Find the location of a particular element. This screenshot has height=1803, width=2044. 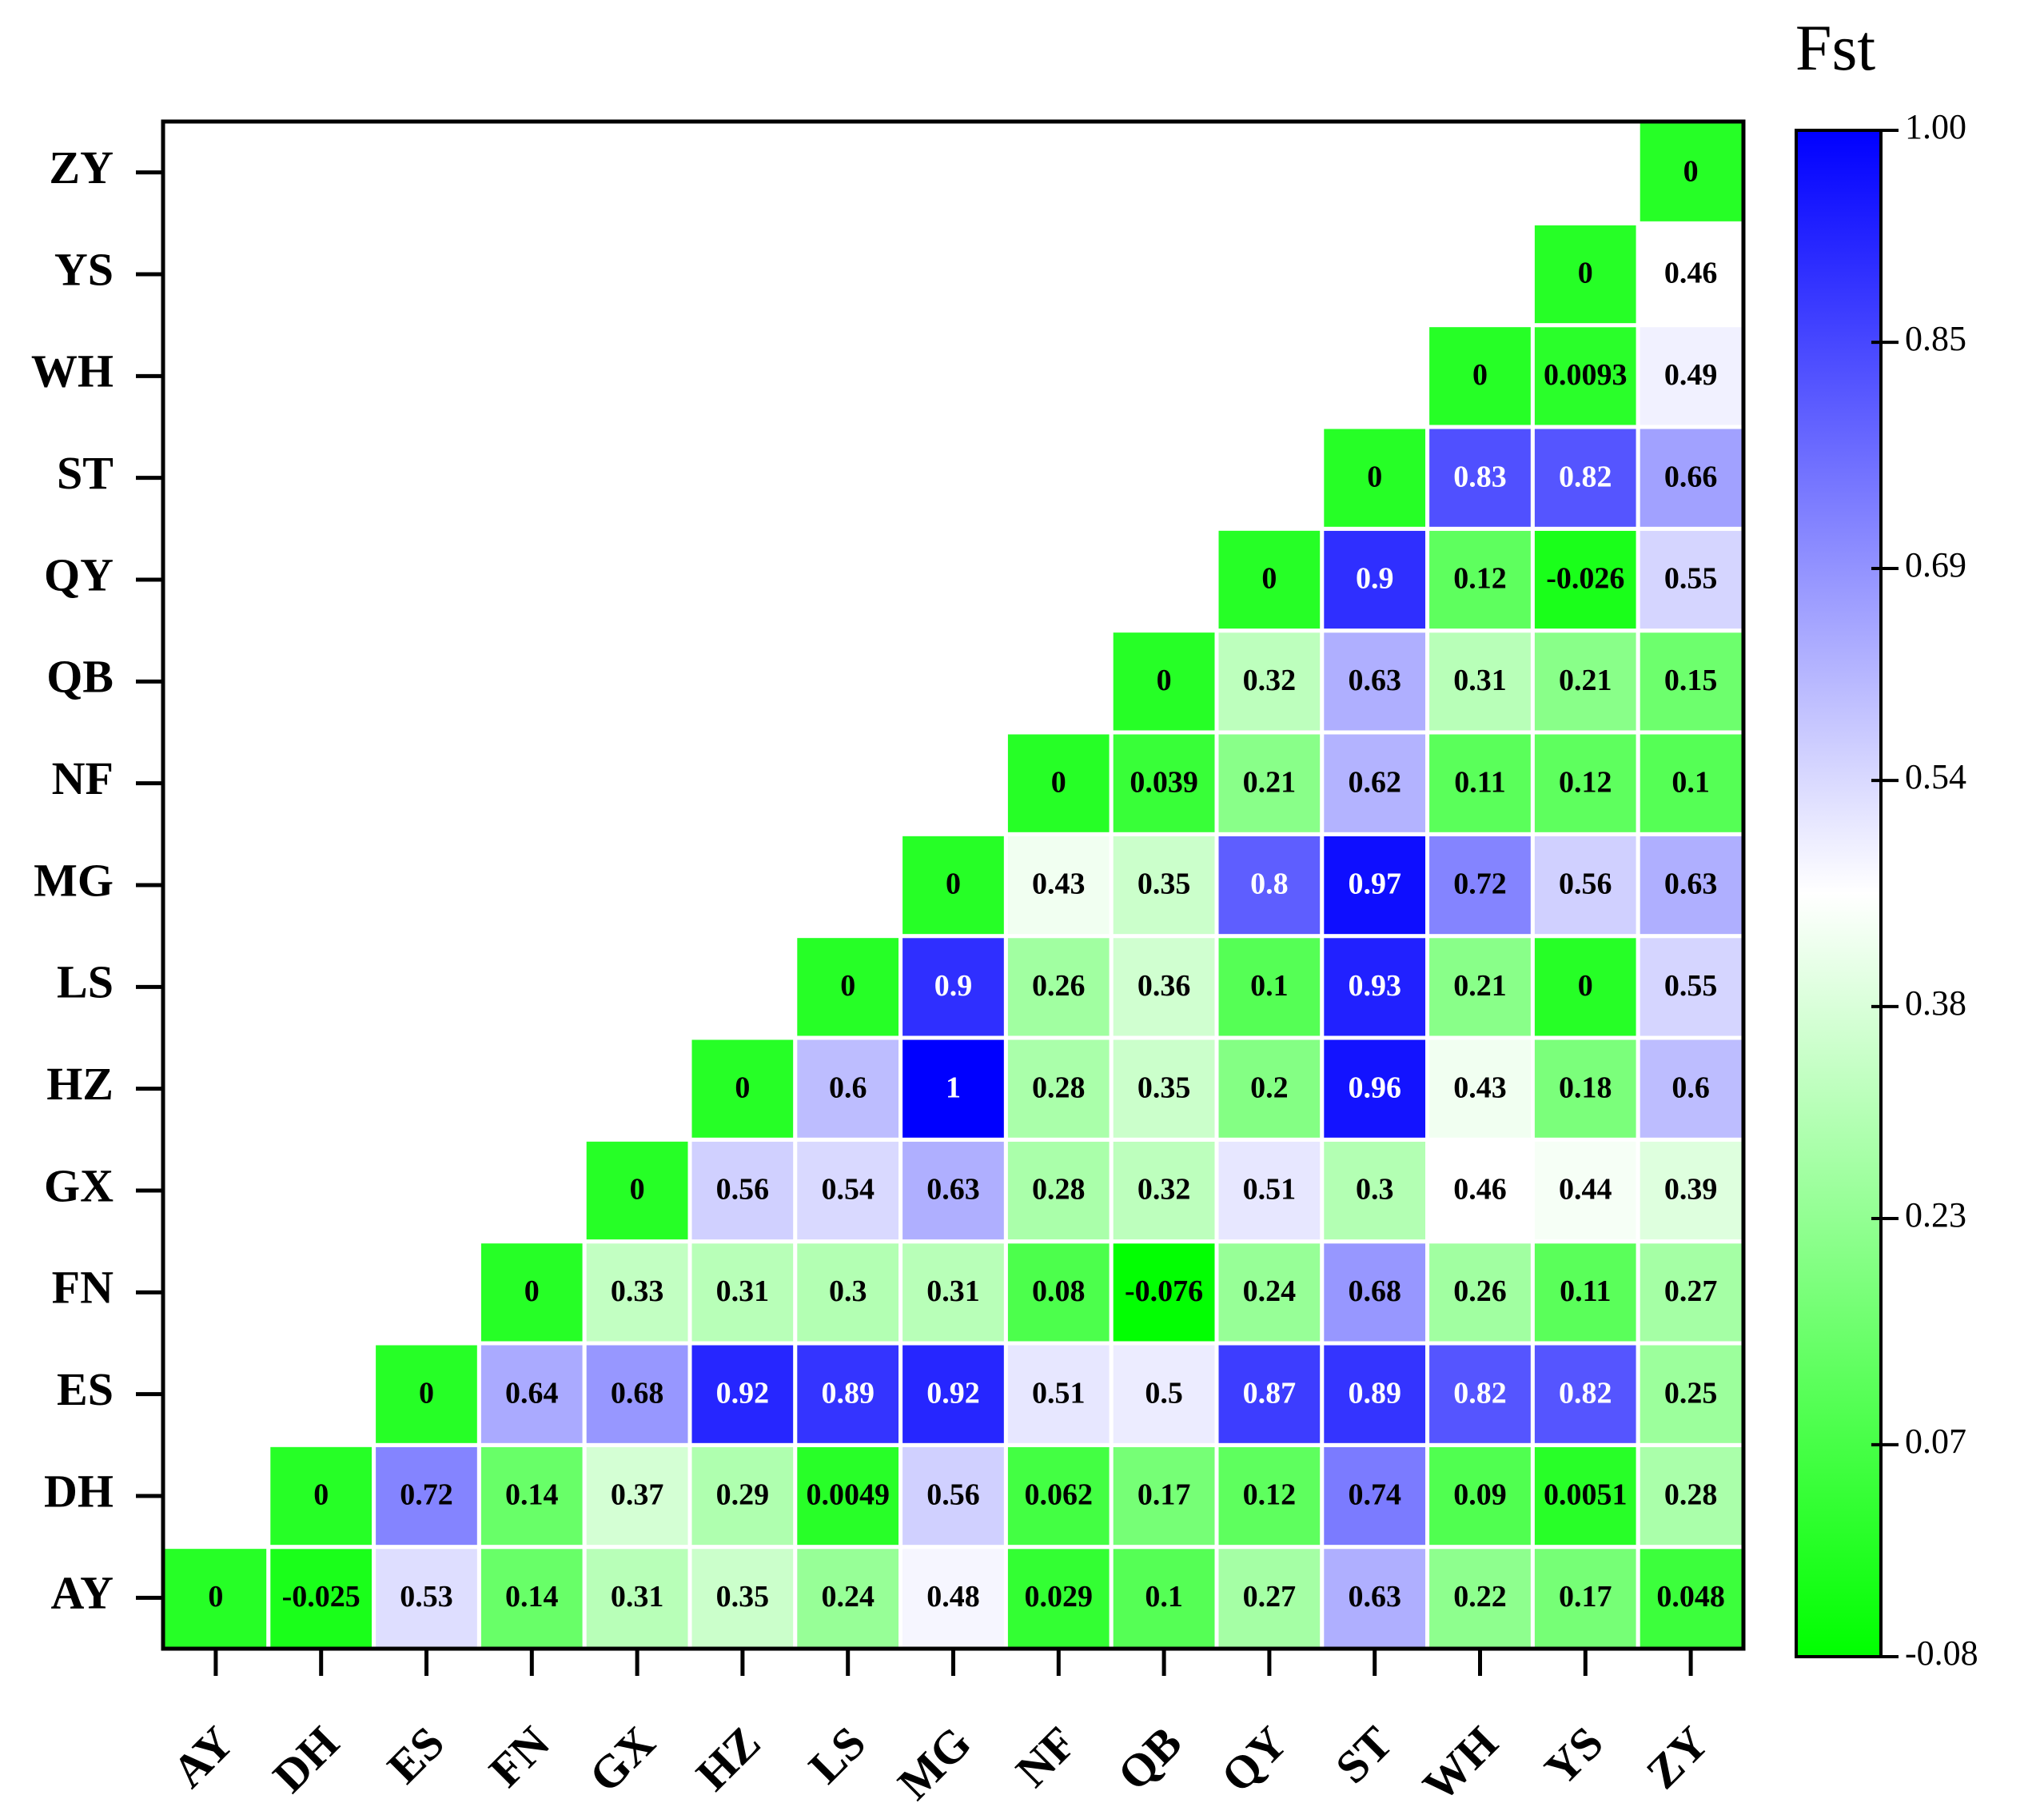

cell-label: 0.0051 is located at coordinates (1586, 1495).